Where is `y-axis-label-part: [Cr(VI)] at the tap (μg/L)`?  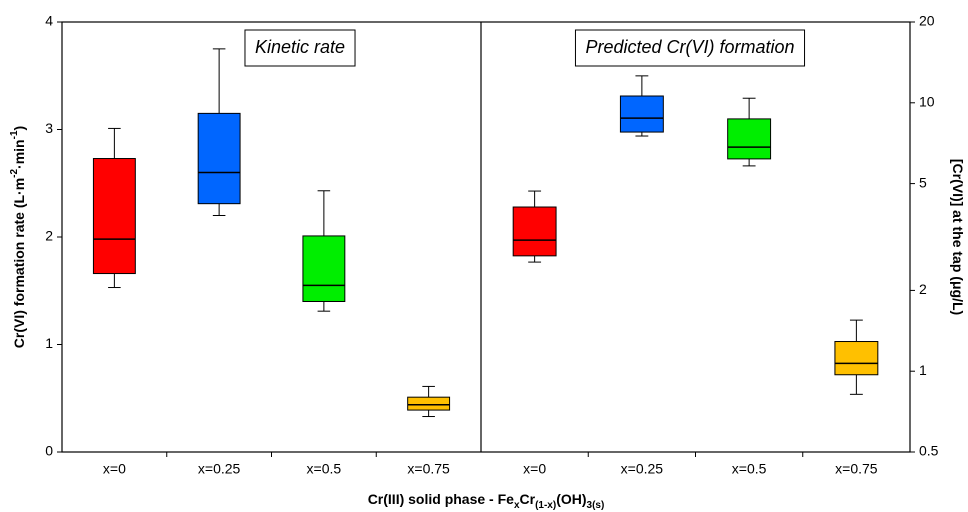
y-axis-label-part: [Cr(VI)] at the tap (μg/L) is located at coordinates (958, 237).